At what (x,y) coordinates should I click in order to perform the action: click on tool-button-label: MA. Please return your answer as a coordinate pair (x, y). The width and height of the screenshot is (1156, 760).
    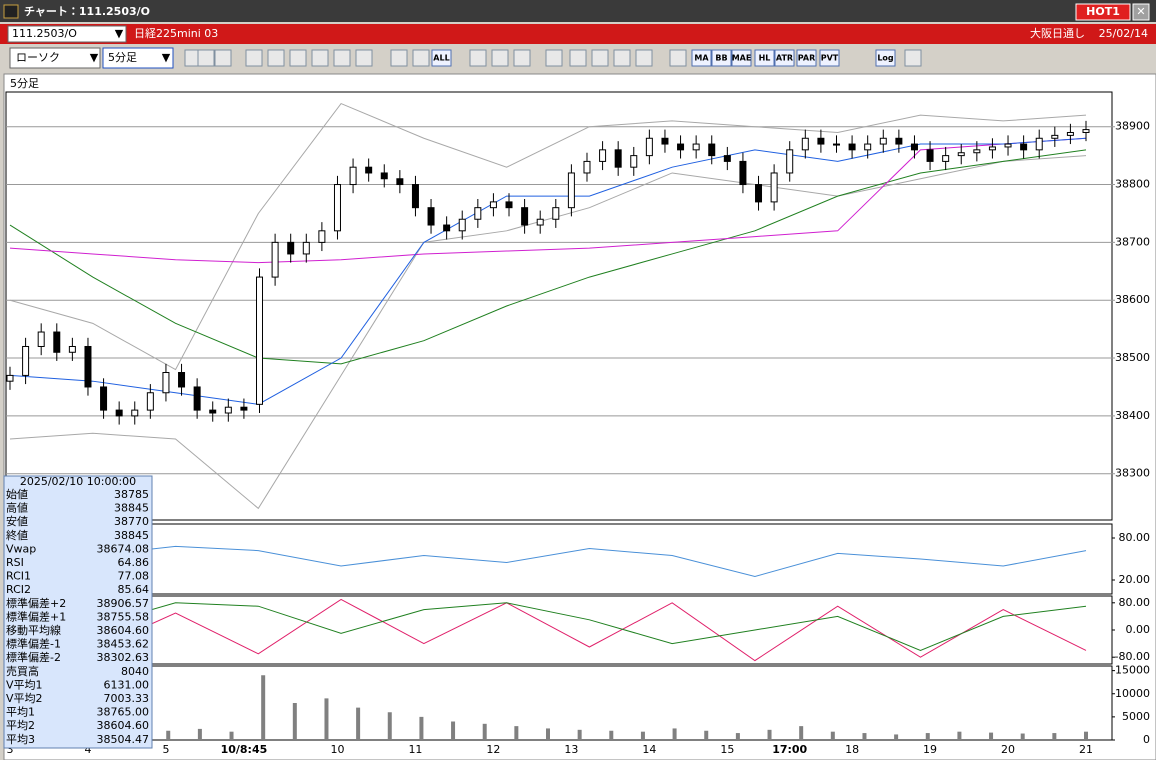
    Looking at the image, I should click on (701, 58).